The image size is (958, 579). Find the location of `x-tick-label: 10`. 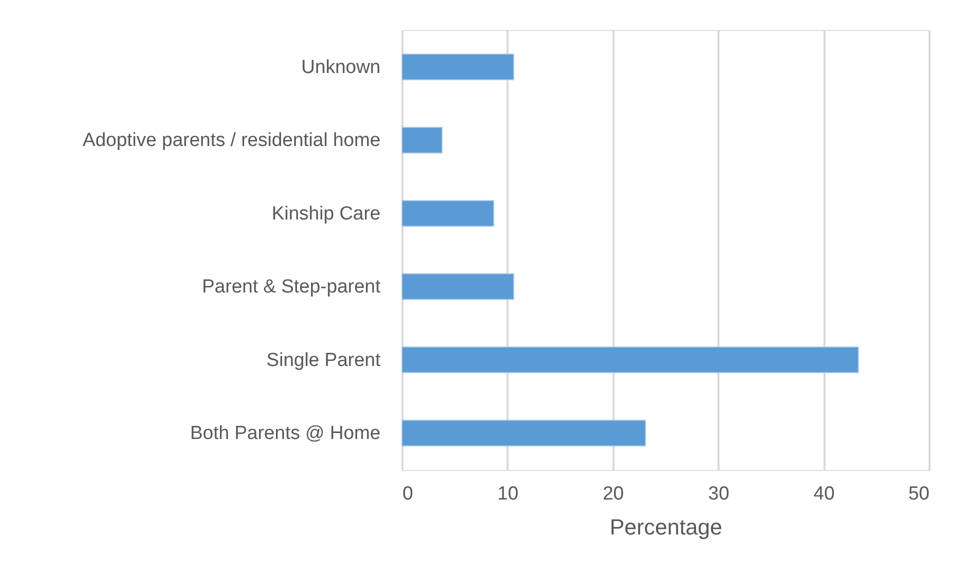

x-tick-label: 10 is located at coordinates (507, 494).